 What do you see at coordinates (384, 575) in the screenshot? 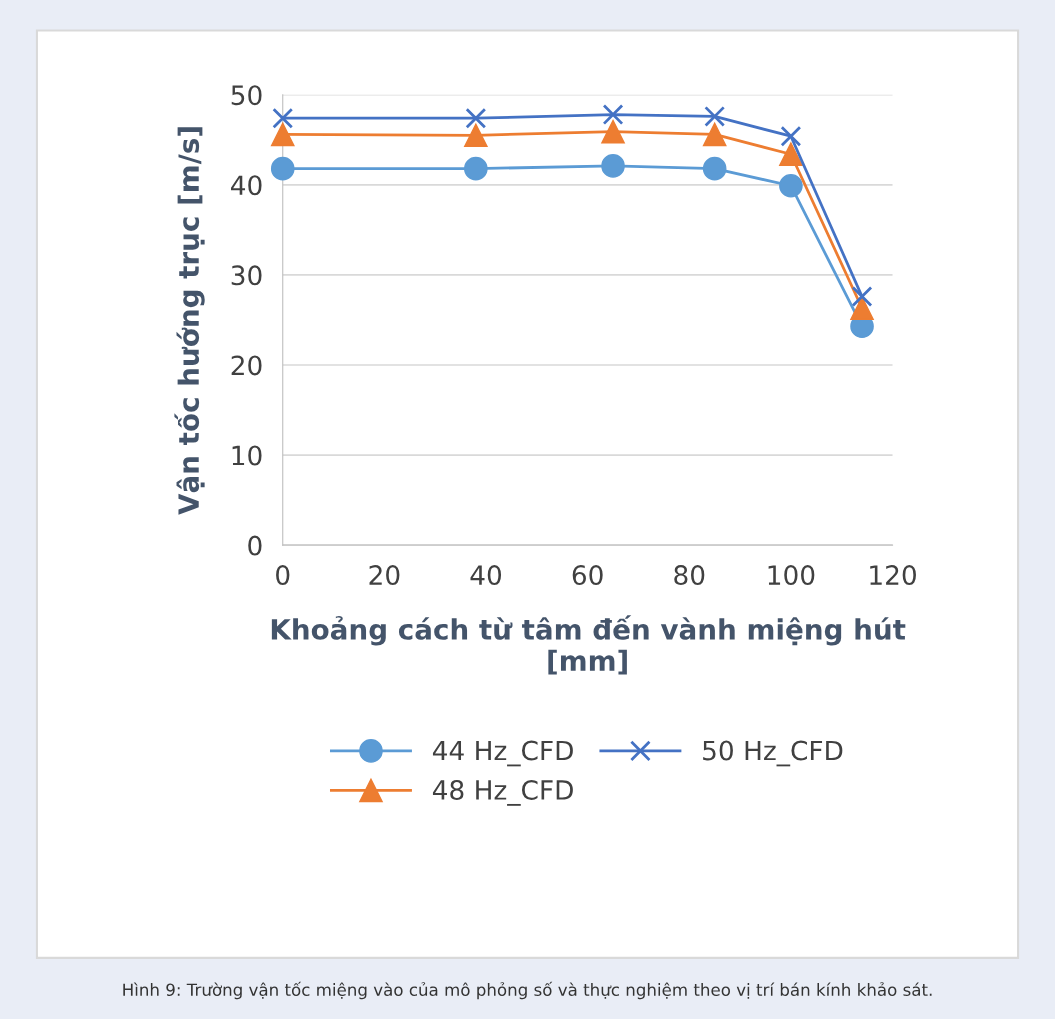
I see `x-tick-label: 20` at bounding box center [384, 575].